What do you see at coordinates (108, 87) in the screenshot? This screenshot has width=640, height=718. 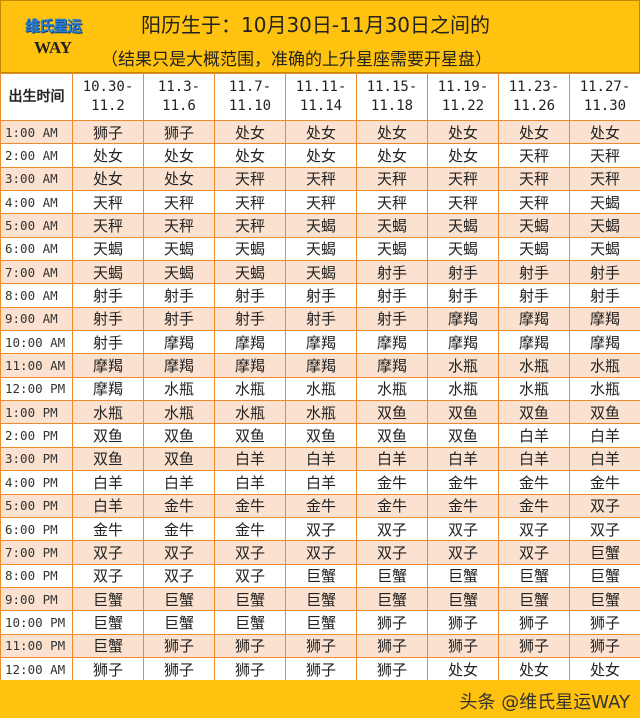 I see `column-header-line: 10.30-` at bounding box center [108, 87].